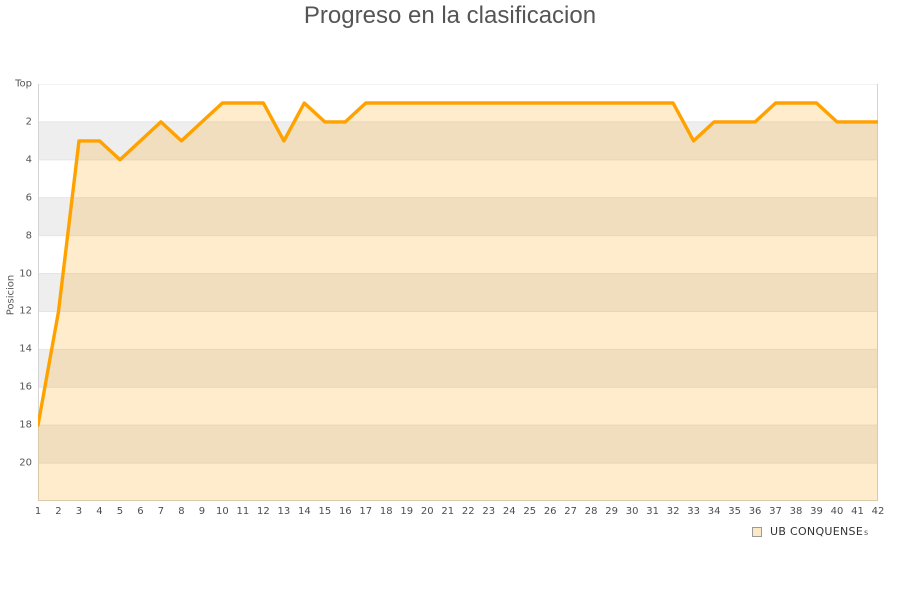 The width and height of the screenshot is (900, 600). I want to click on y-tick-label: Top, so click(23, 84).